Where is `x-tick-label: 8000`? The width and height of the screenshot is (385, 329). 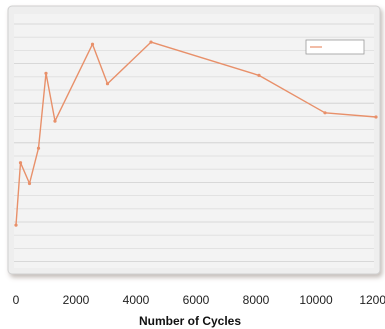 x-tick-label: 8000 is located at coordinates (256, 300).